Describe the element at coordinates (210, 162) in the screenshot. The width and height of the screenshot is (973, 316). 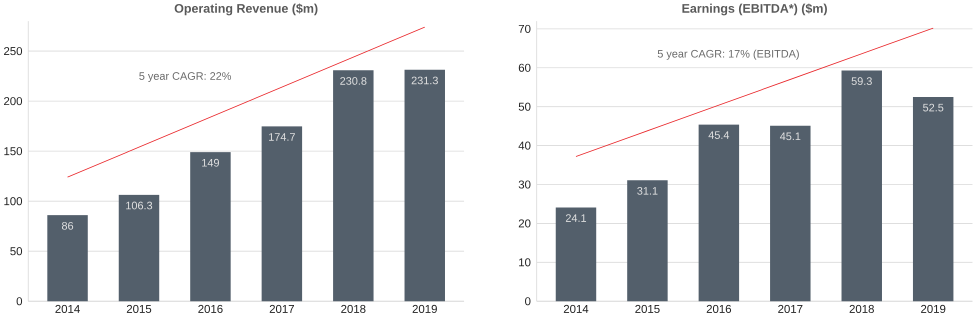
I see `data-label: 149` at that location.